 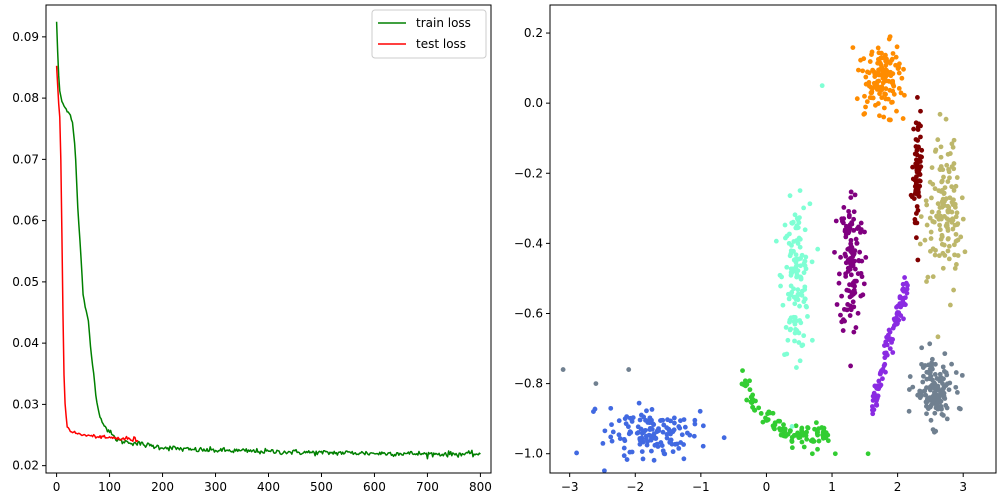 I want to click on loss-ytick-label: 0.08, so click(x=25, y=98).